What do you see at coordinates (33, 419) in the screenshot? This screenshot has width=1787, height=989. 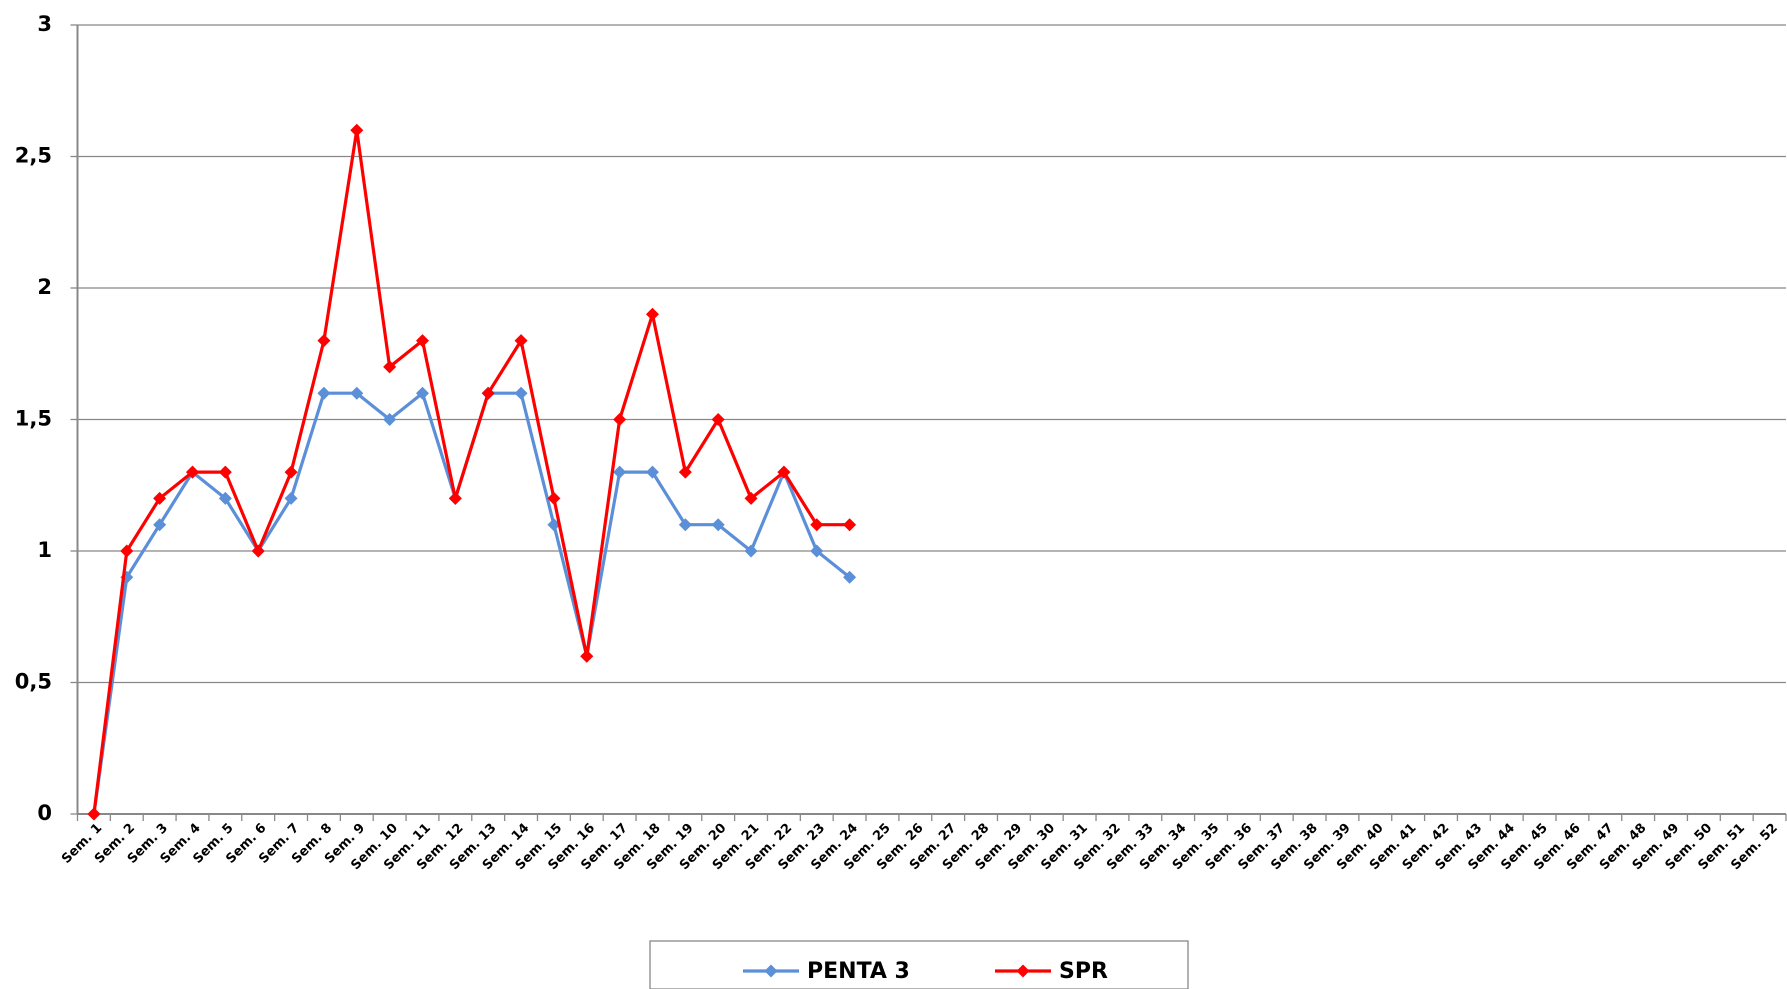 I see `y-tick-label: 1,5` at bounding box center [33, 419].